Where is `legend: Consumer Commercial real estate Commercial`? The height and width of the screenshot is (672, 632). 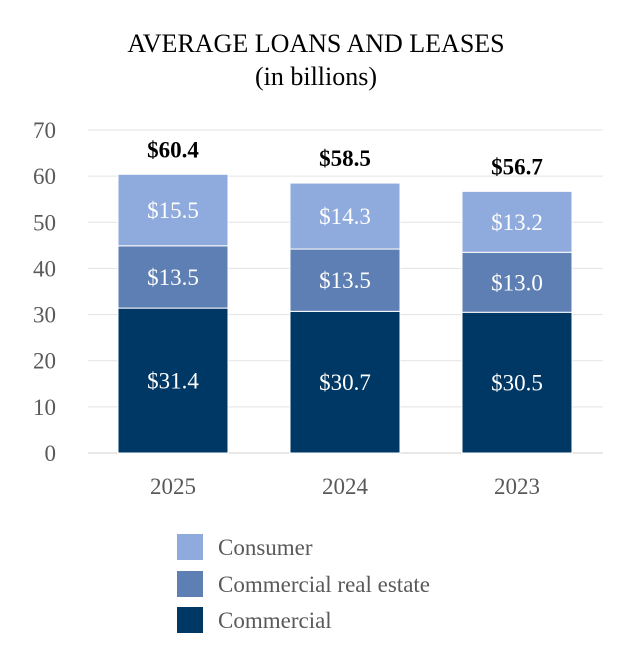 legend: Consumer Commercial real estate Commercial is located at coordinates (303, 583).